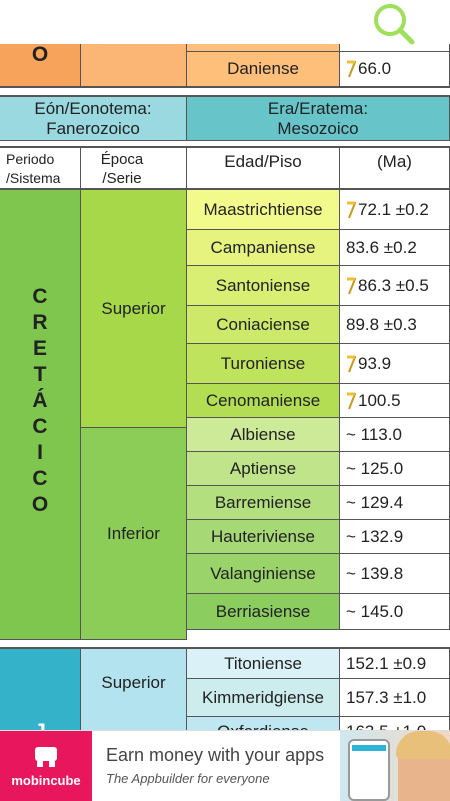 The height and width of the screenshot is (801, 450). What do you see at coordinates (263, 537) in the screenshot?
I see `stage-hauteriviense: Hauteriviense` at bounding box center [263, 537].